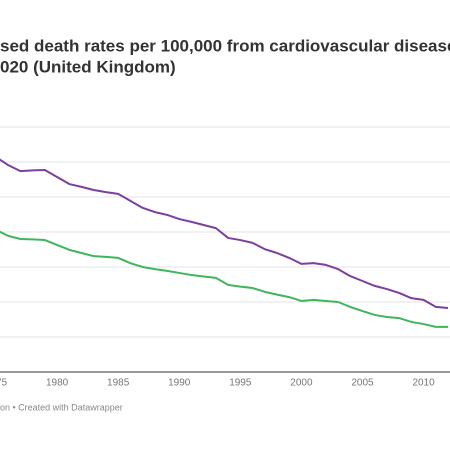 Image resolution: width=450 pixels, height=450 pixels. What do you see at coordinates (61, 407) in the screenshot?
I see `footer: on • Created with Datawrapper` at bounding box center [61, 407].